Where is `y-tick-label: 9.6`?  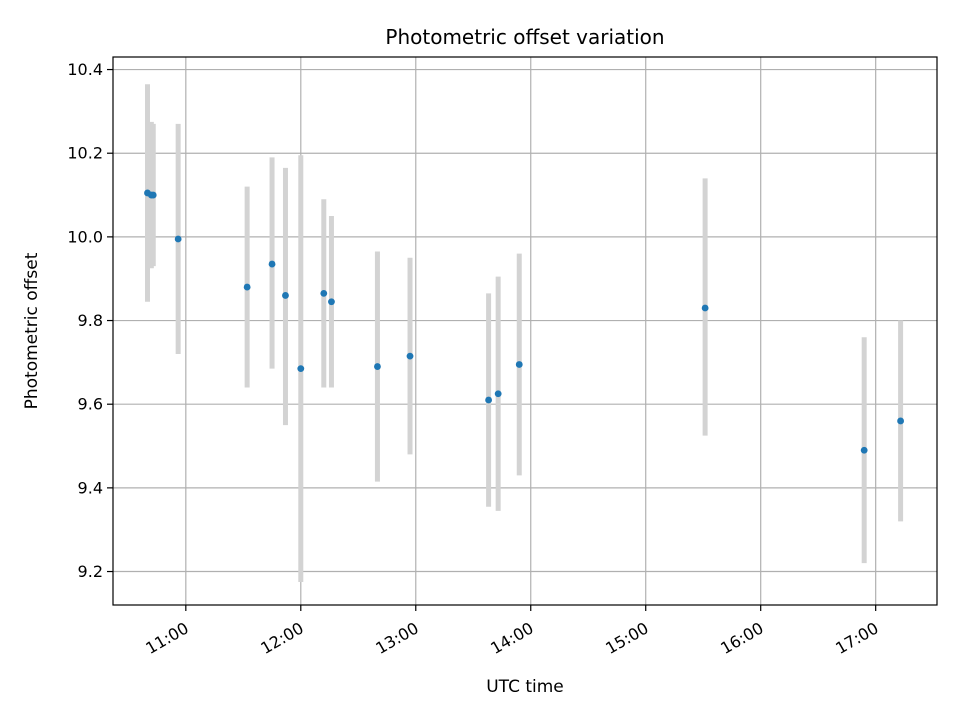
y-tick-label: 9.6 is located at coordinates (90, 404).